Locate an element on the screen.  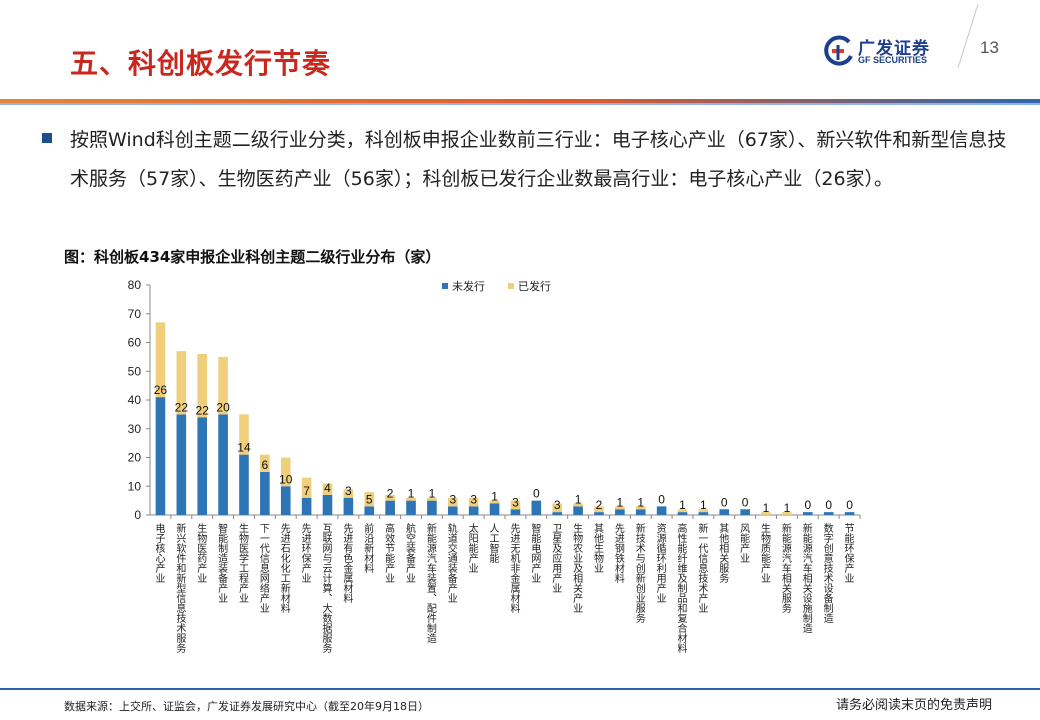
data-label: 5 is located at coordinates (369, 499).